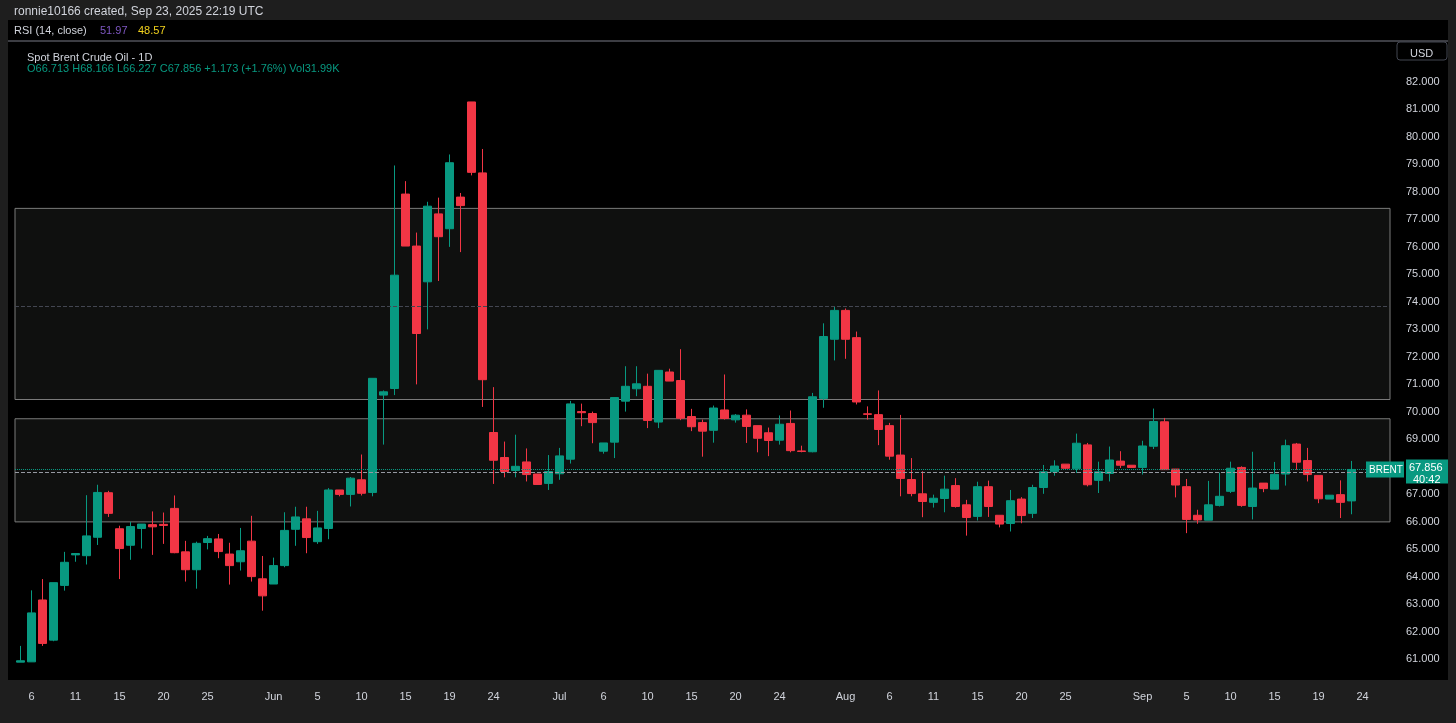 This screenshot has width=1456, height=723. What do you see at coordinates (1423, 575) in the screenshot?
I see `y-tick-label: 64.000` at bounding box center [1423, 575].